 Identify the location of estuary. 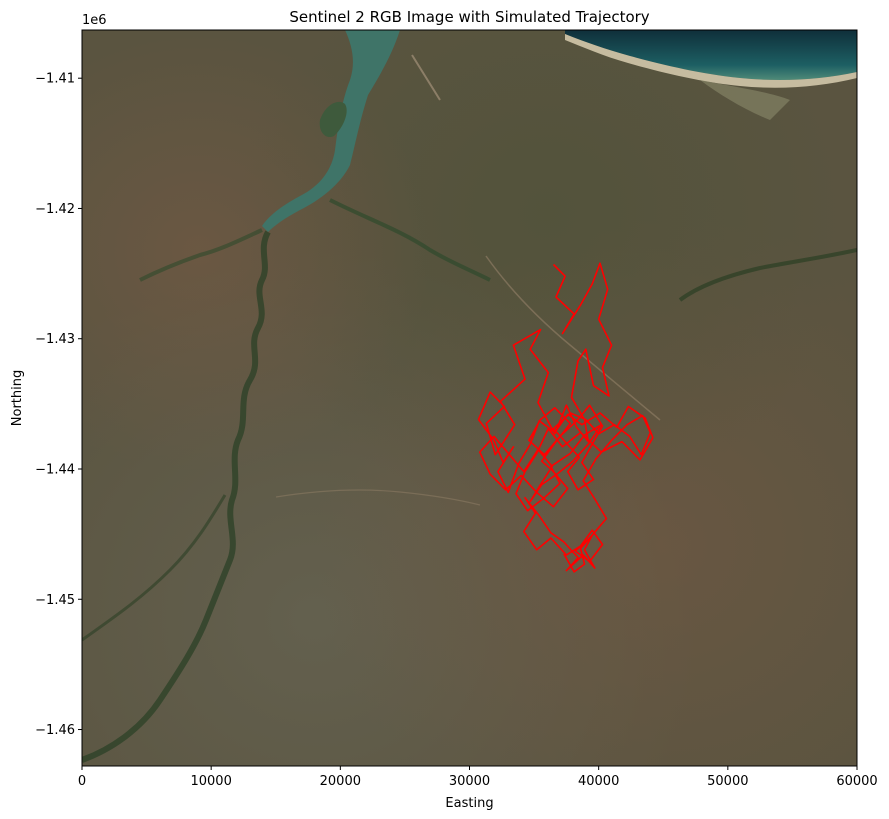
(331, 131).